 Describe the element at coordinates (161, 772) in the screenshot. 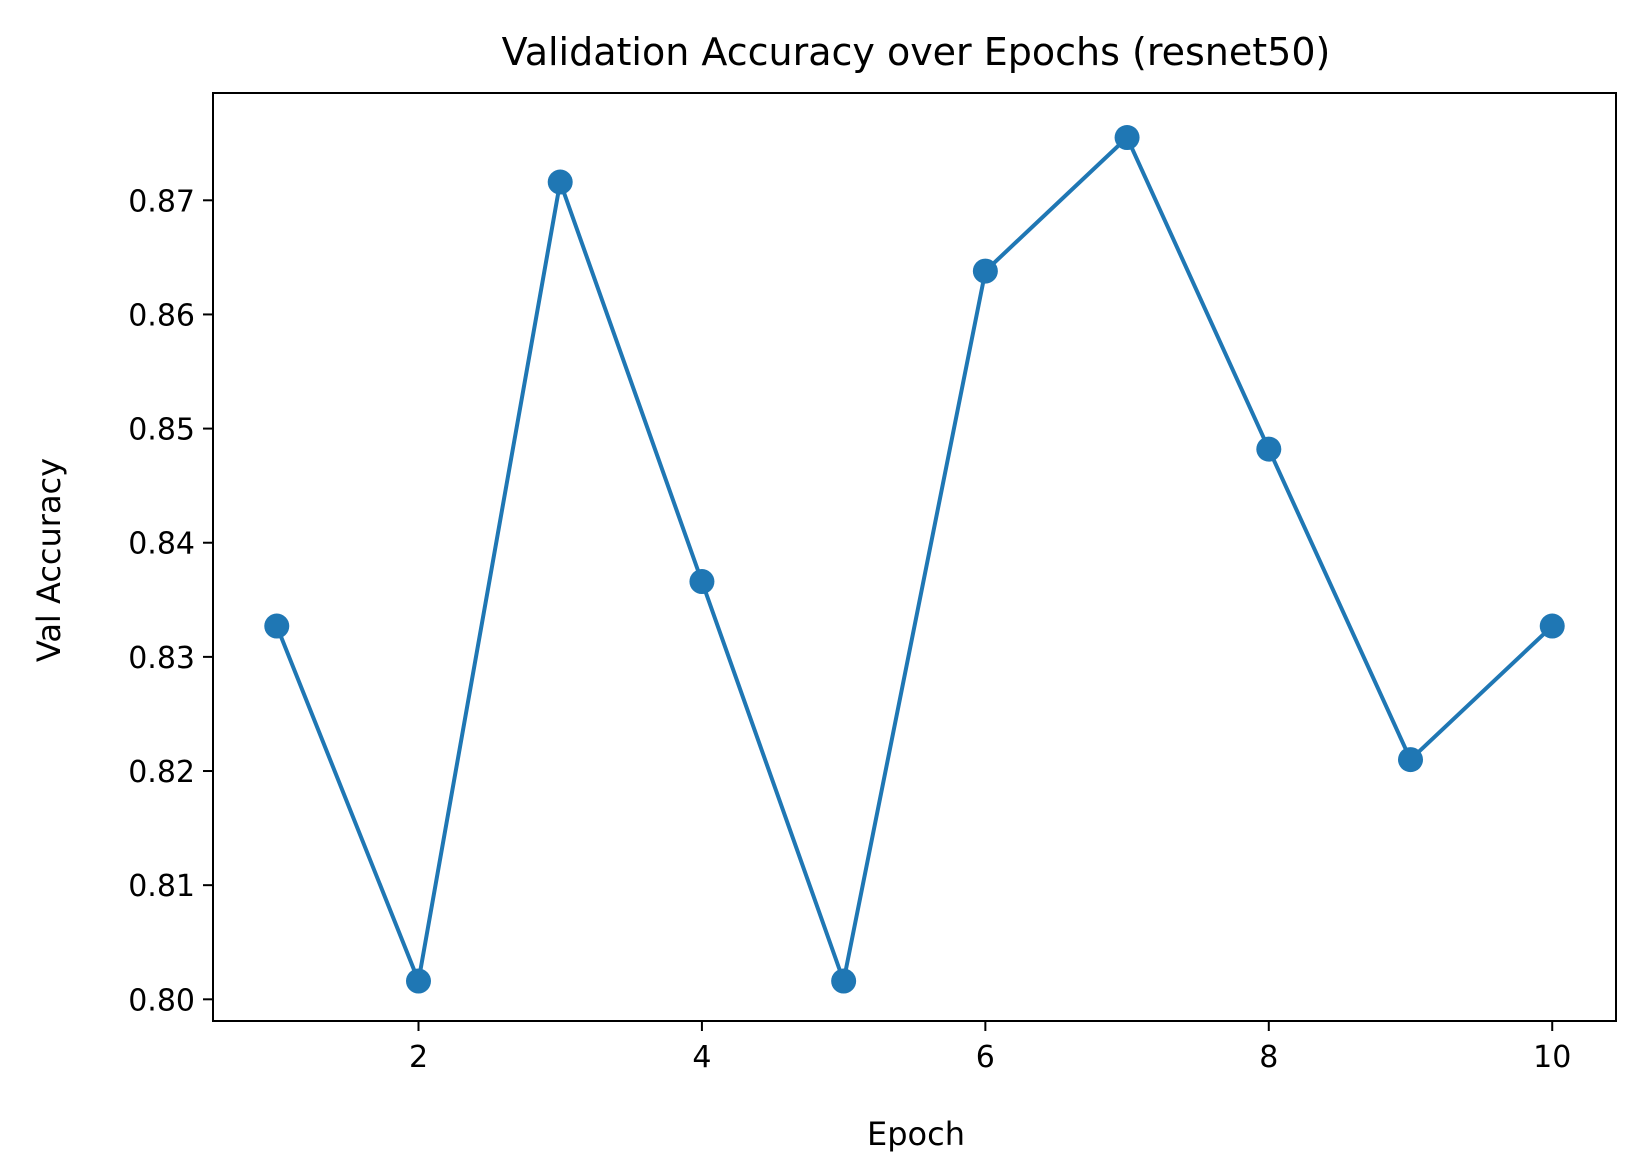

I see `y-tick-label: 0.82` at that location.